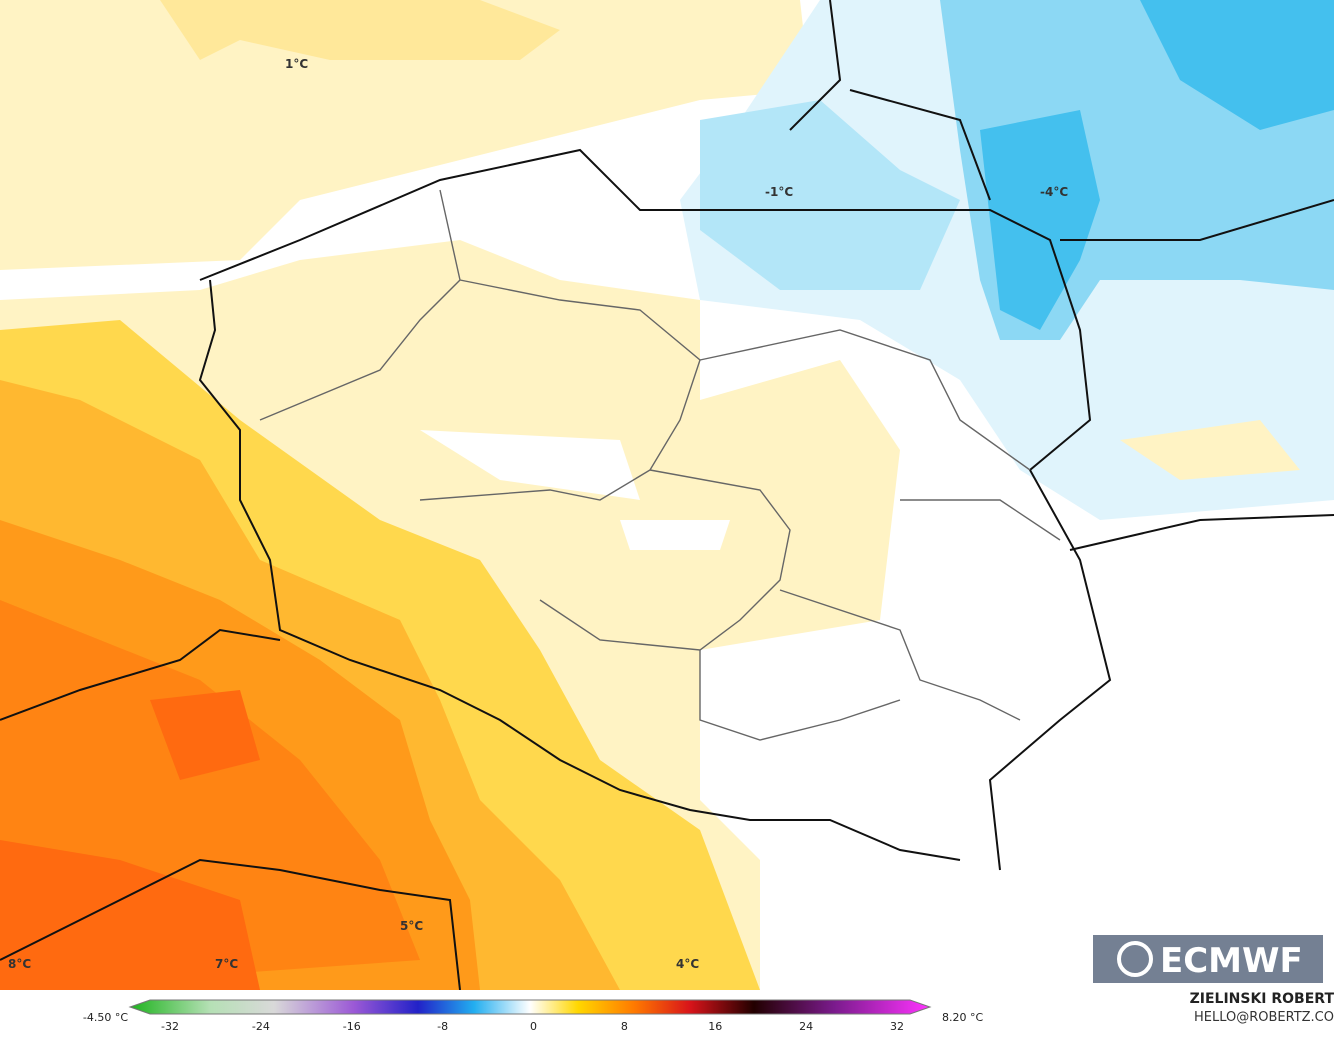 Image resolution: width=1334 pixels, height=1039 pixels. Describe the element at coordinates (687, 964) in the screenshot. I see `contour-label: 4°C` at that location.